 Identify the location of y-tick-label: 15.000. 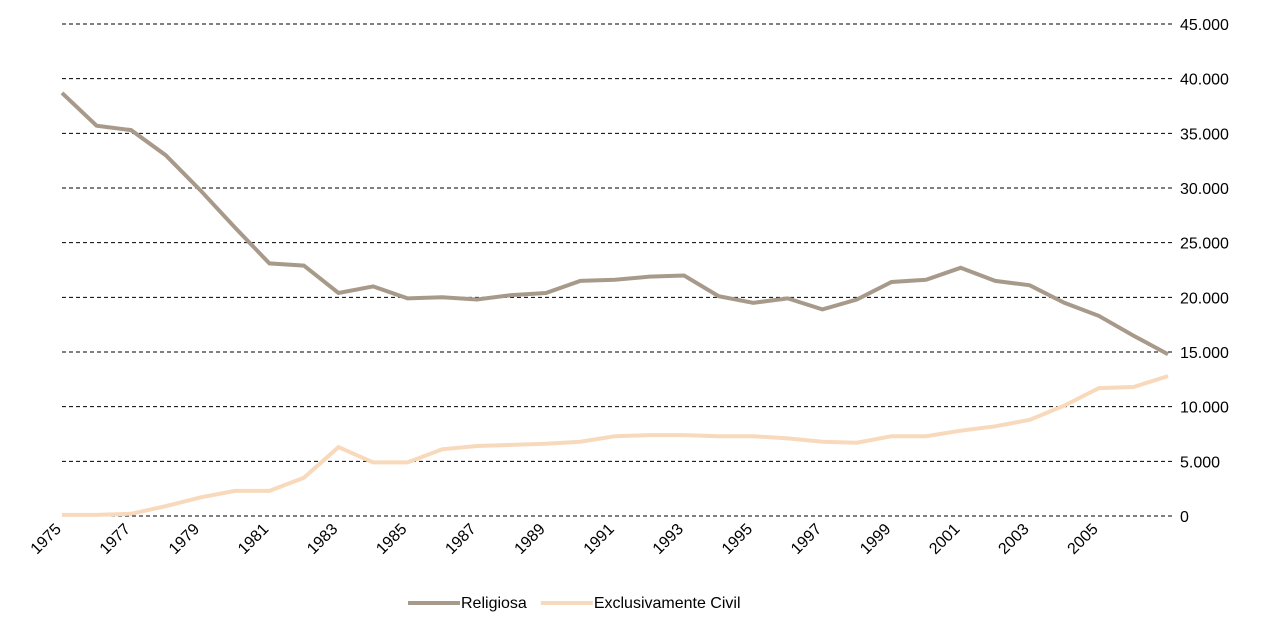
(1204, 353).